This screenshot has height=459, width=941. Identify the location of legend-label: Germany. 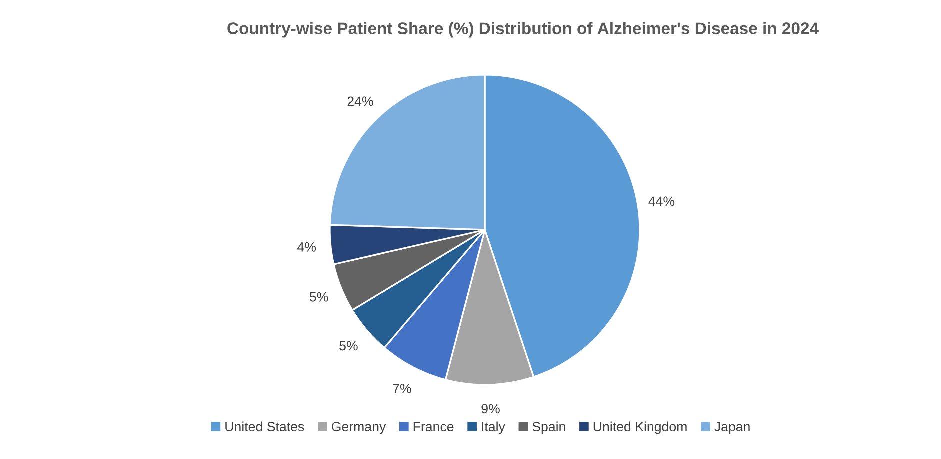
(359, 428).